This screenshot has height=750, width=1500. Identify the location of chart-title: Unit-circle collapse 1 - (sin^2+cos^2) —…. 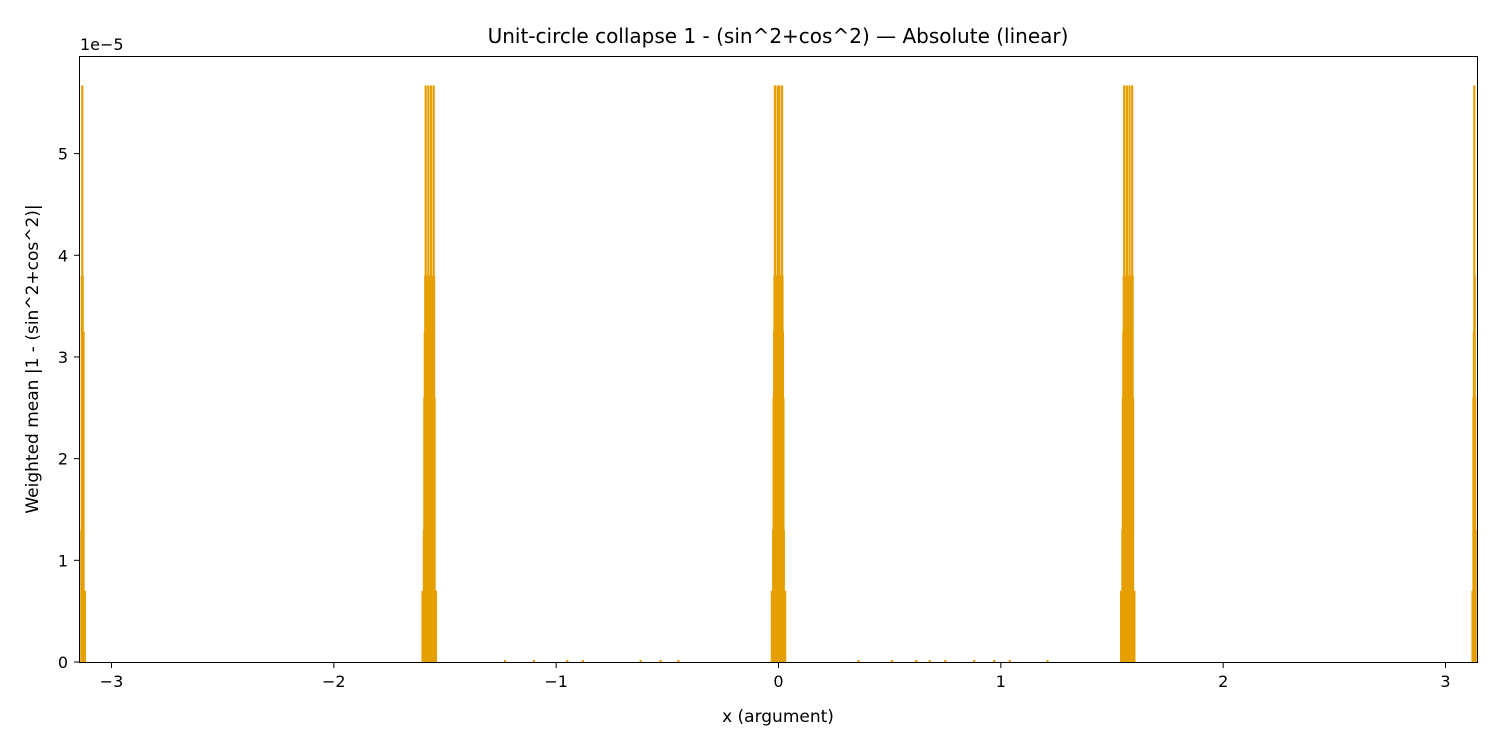
(778, 36).